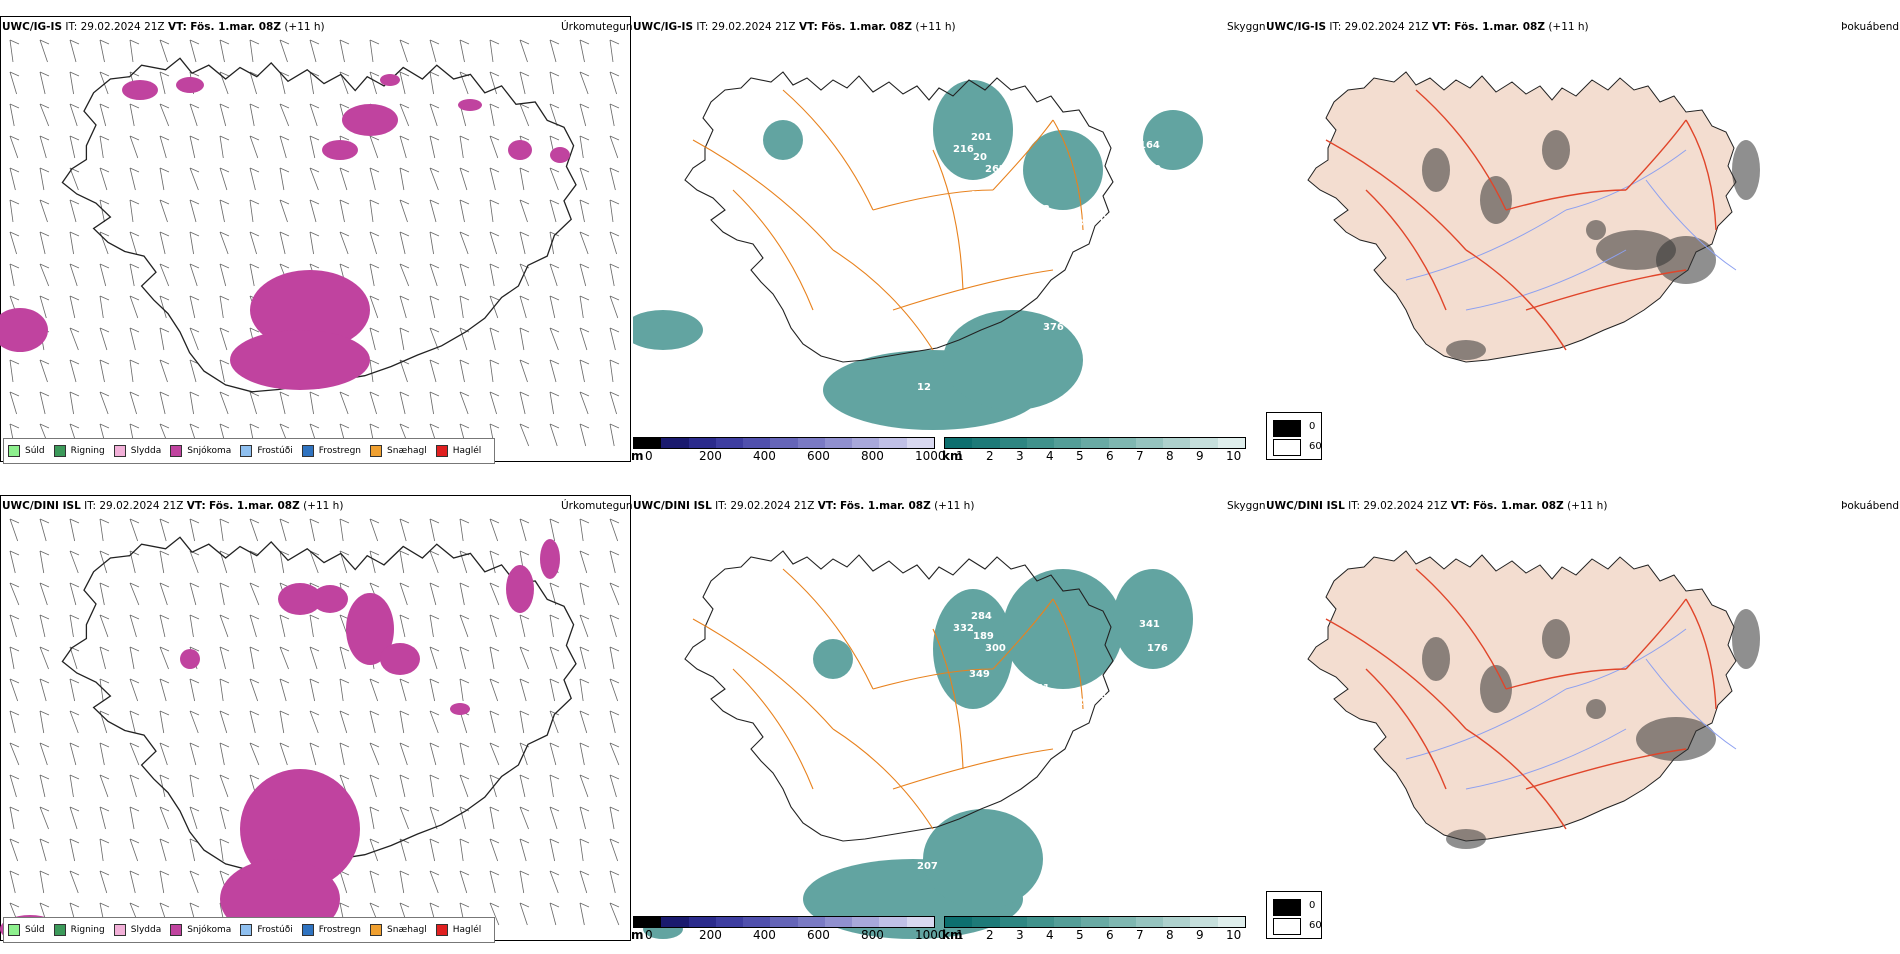 The height and width of the screenshot is (954, 1900). Describe the element at coordinates (1149, 624) in the screenshot. I see `visibility-value: 341` at that location.